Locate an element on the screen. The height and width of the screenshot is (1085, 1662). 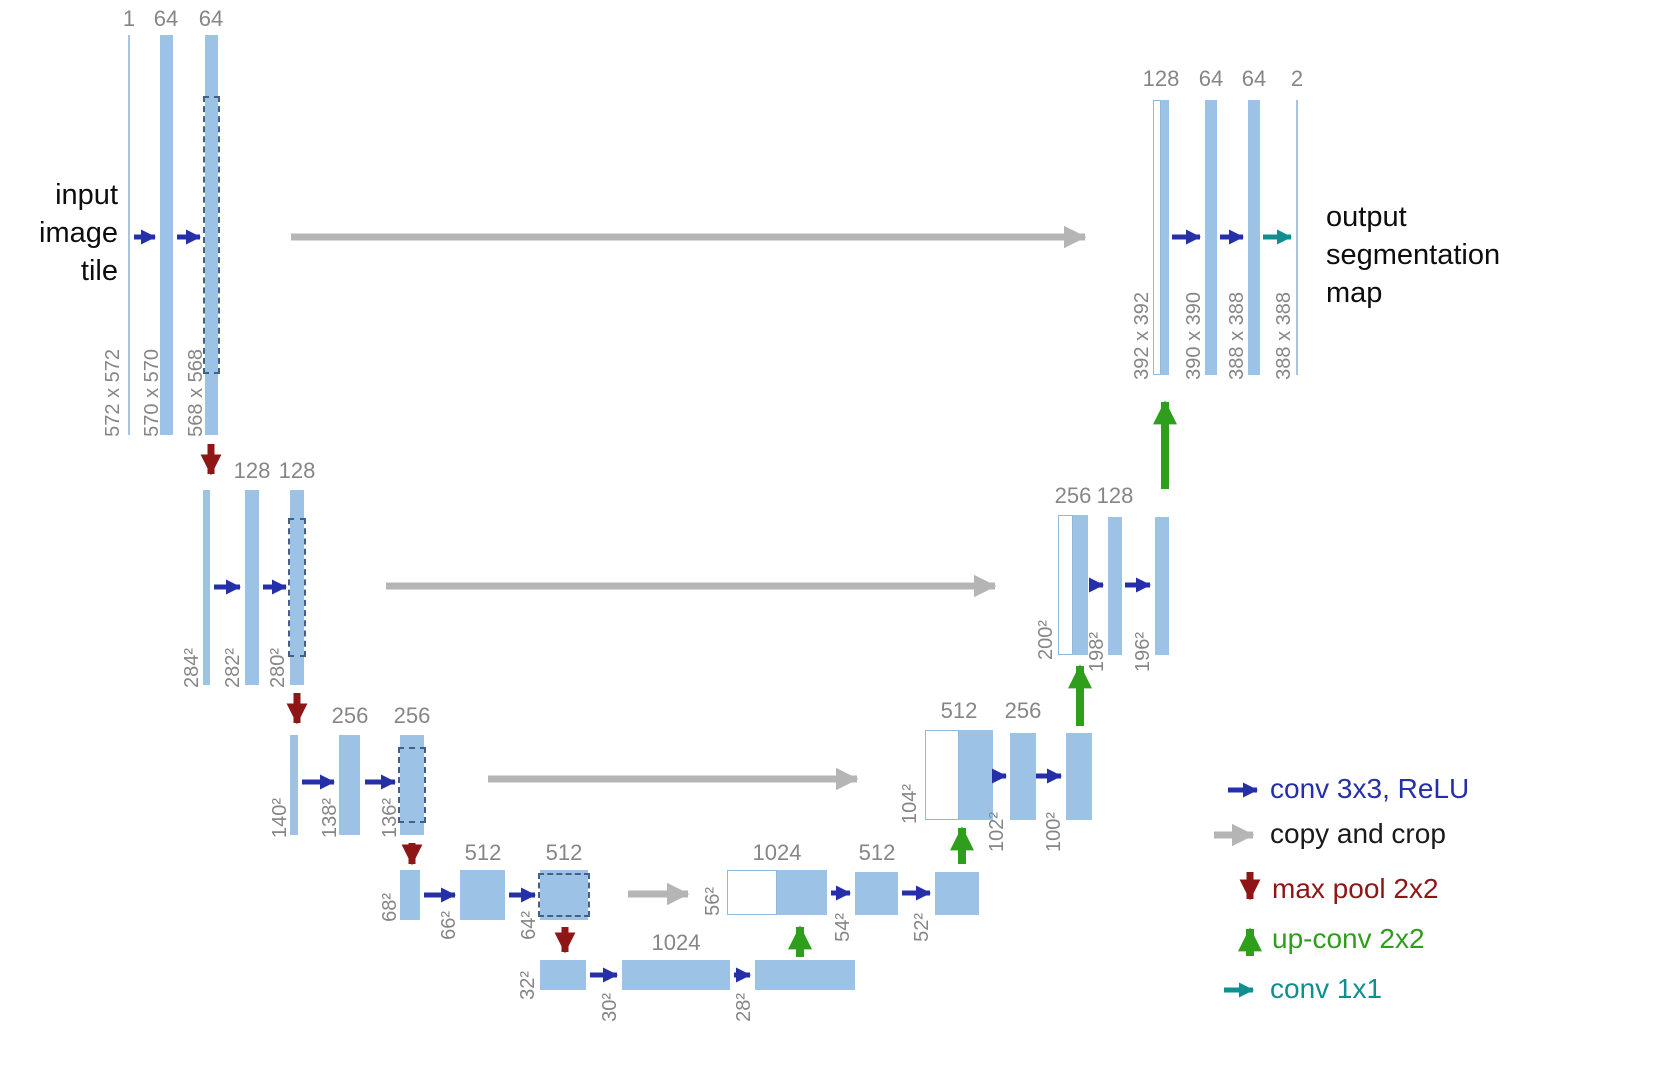
output-channel-line is located at coordinates (1297, 237).